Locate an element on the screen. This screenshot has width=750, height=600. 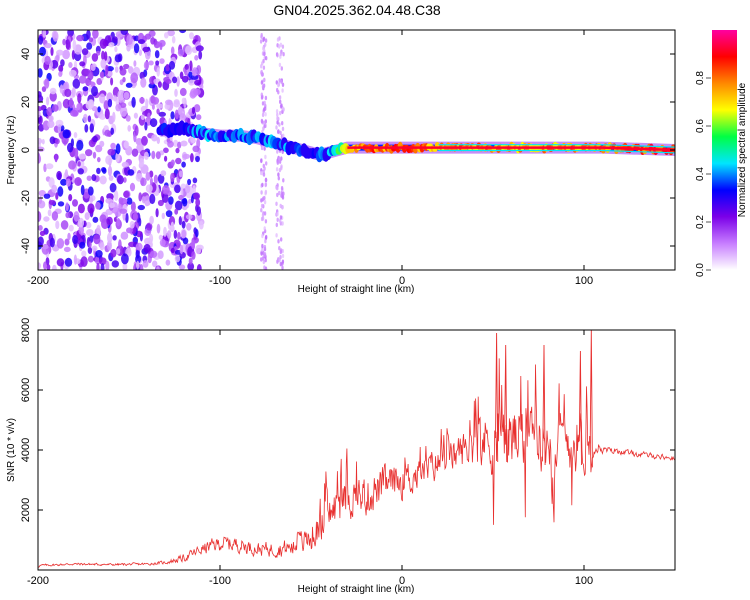
snr-x-axis-label: Height of straight line (km) is located at coordinates (356, 589).